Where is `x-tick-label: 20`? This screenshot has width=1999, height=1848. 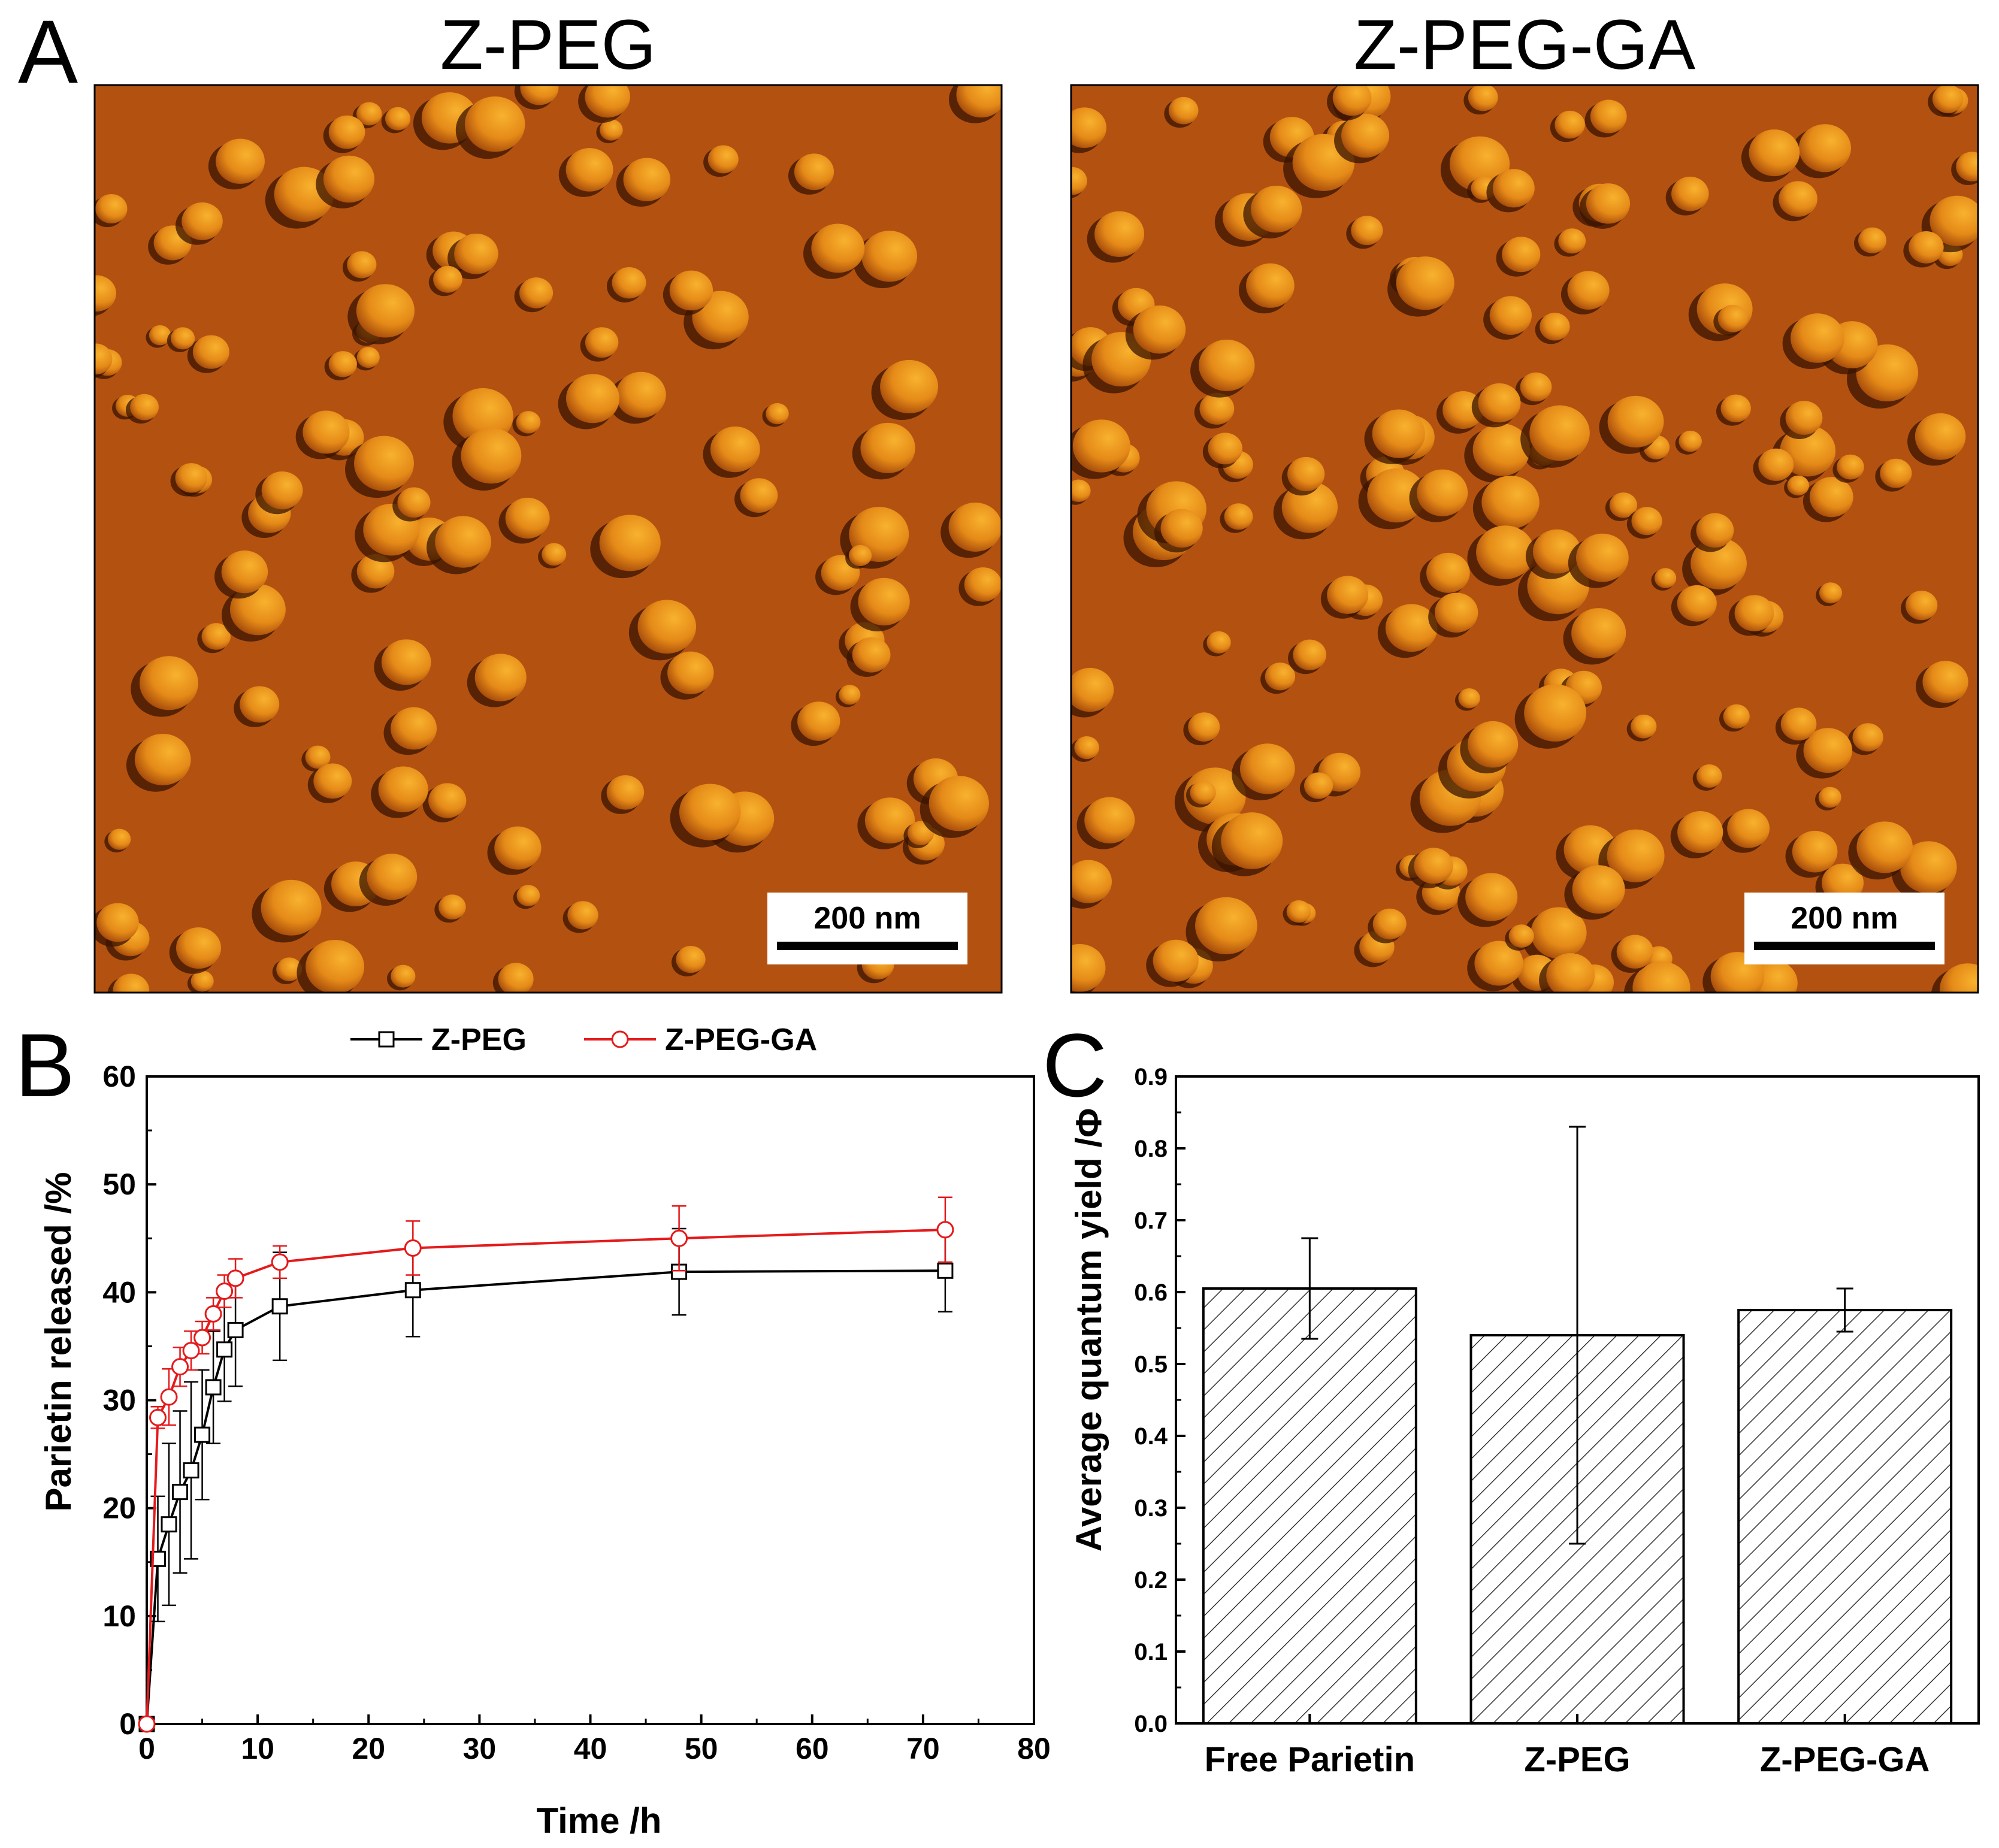 x-tick-label: 20 is located at coordinates (368, 1748).